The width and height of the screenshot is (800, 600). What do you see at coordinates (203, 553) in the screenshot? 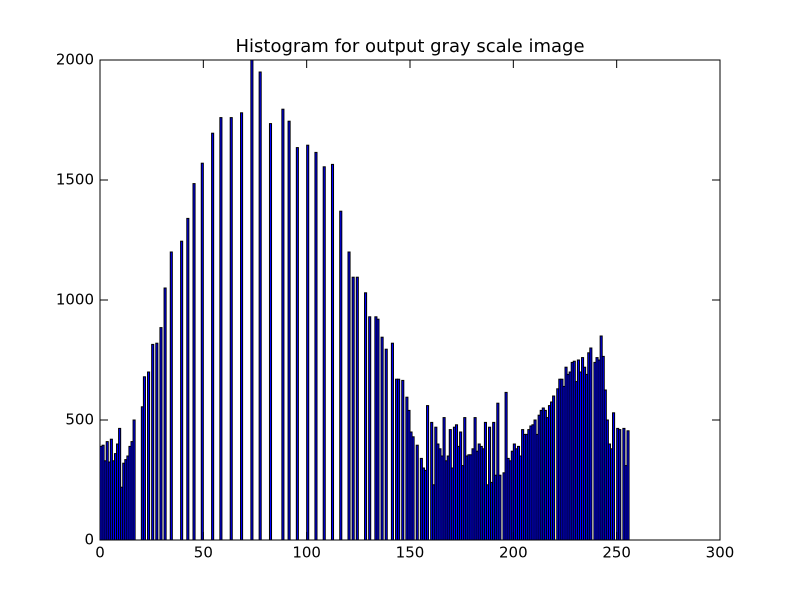
I see `x-tick-label: 50` at bounding box center [203, 553].